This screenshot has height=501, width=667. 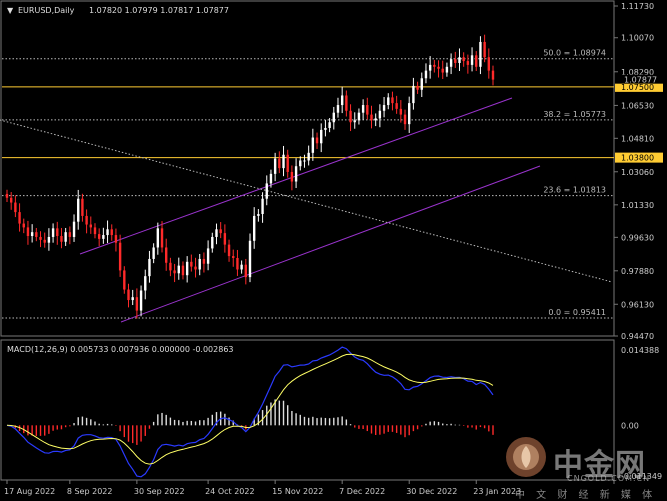 I want to click on price-tick-label: 0.96130, so click(x=637, y=304).